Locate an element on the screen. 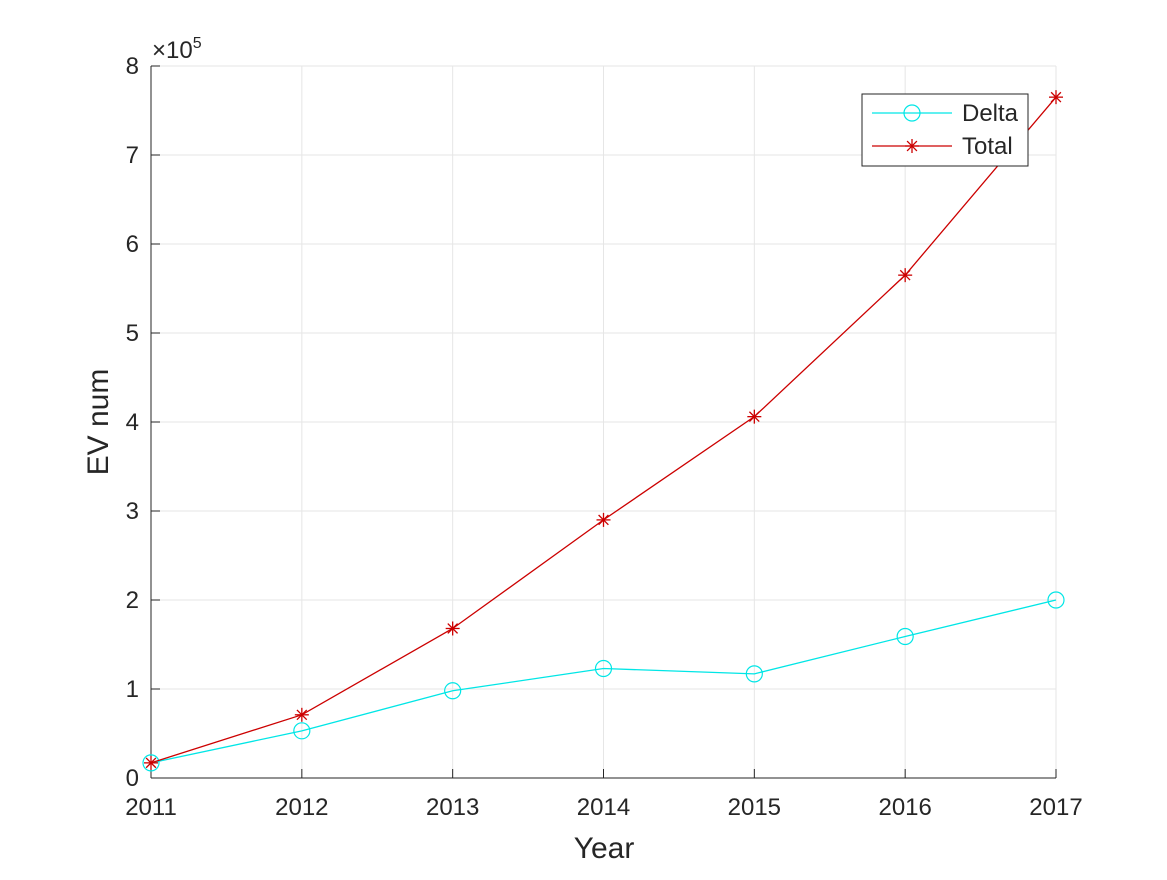  x-tick-label: 2016 is located at coordinates (904, 807).